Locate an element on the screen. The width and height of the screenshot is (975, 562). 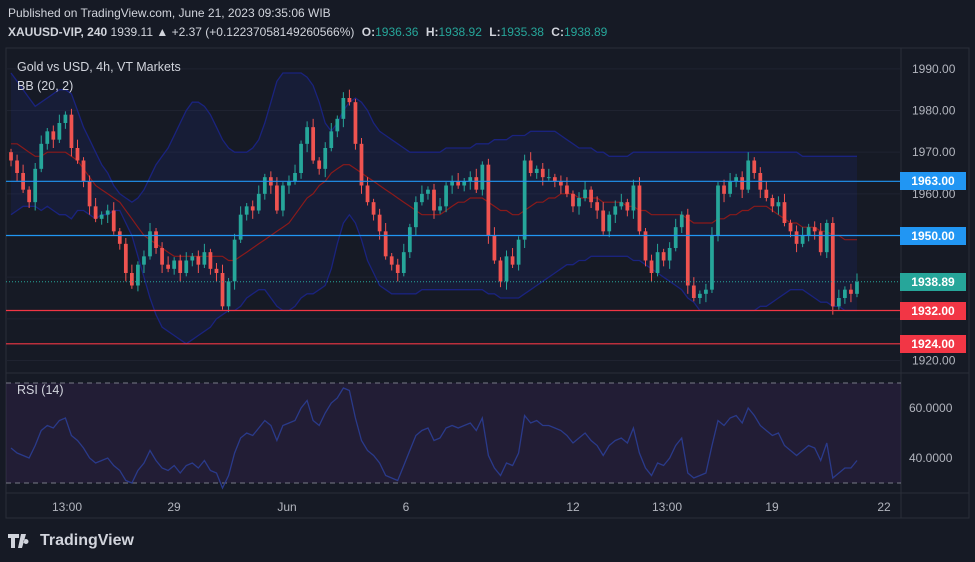
horizontal-line-label: 1950.00 is located at coordinates (933, 235).